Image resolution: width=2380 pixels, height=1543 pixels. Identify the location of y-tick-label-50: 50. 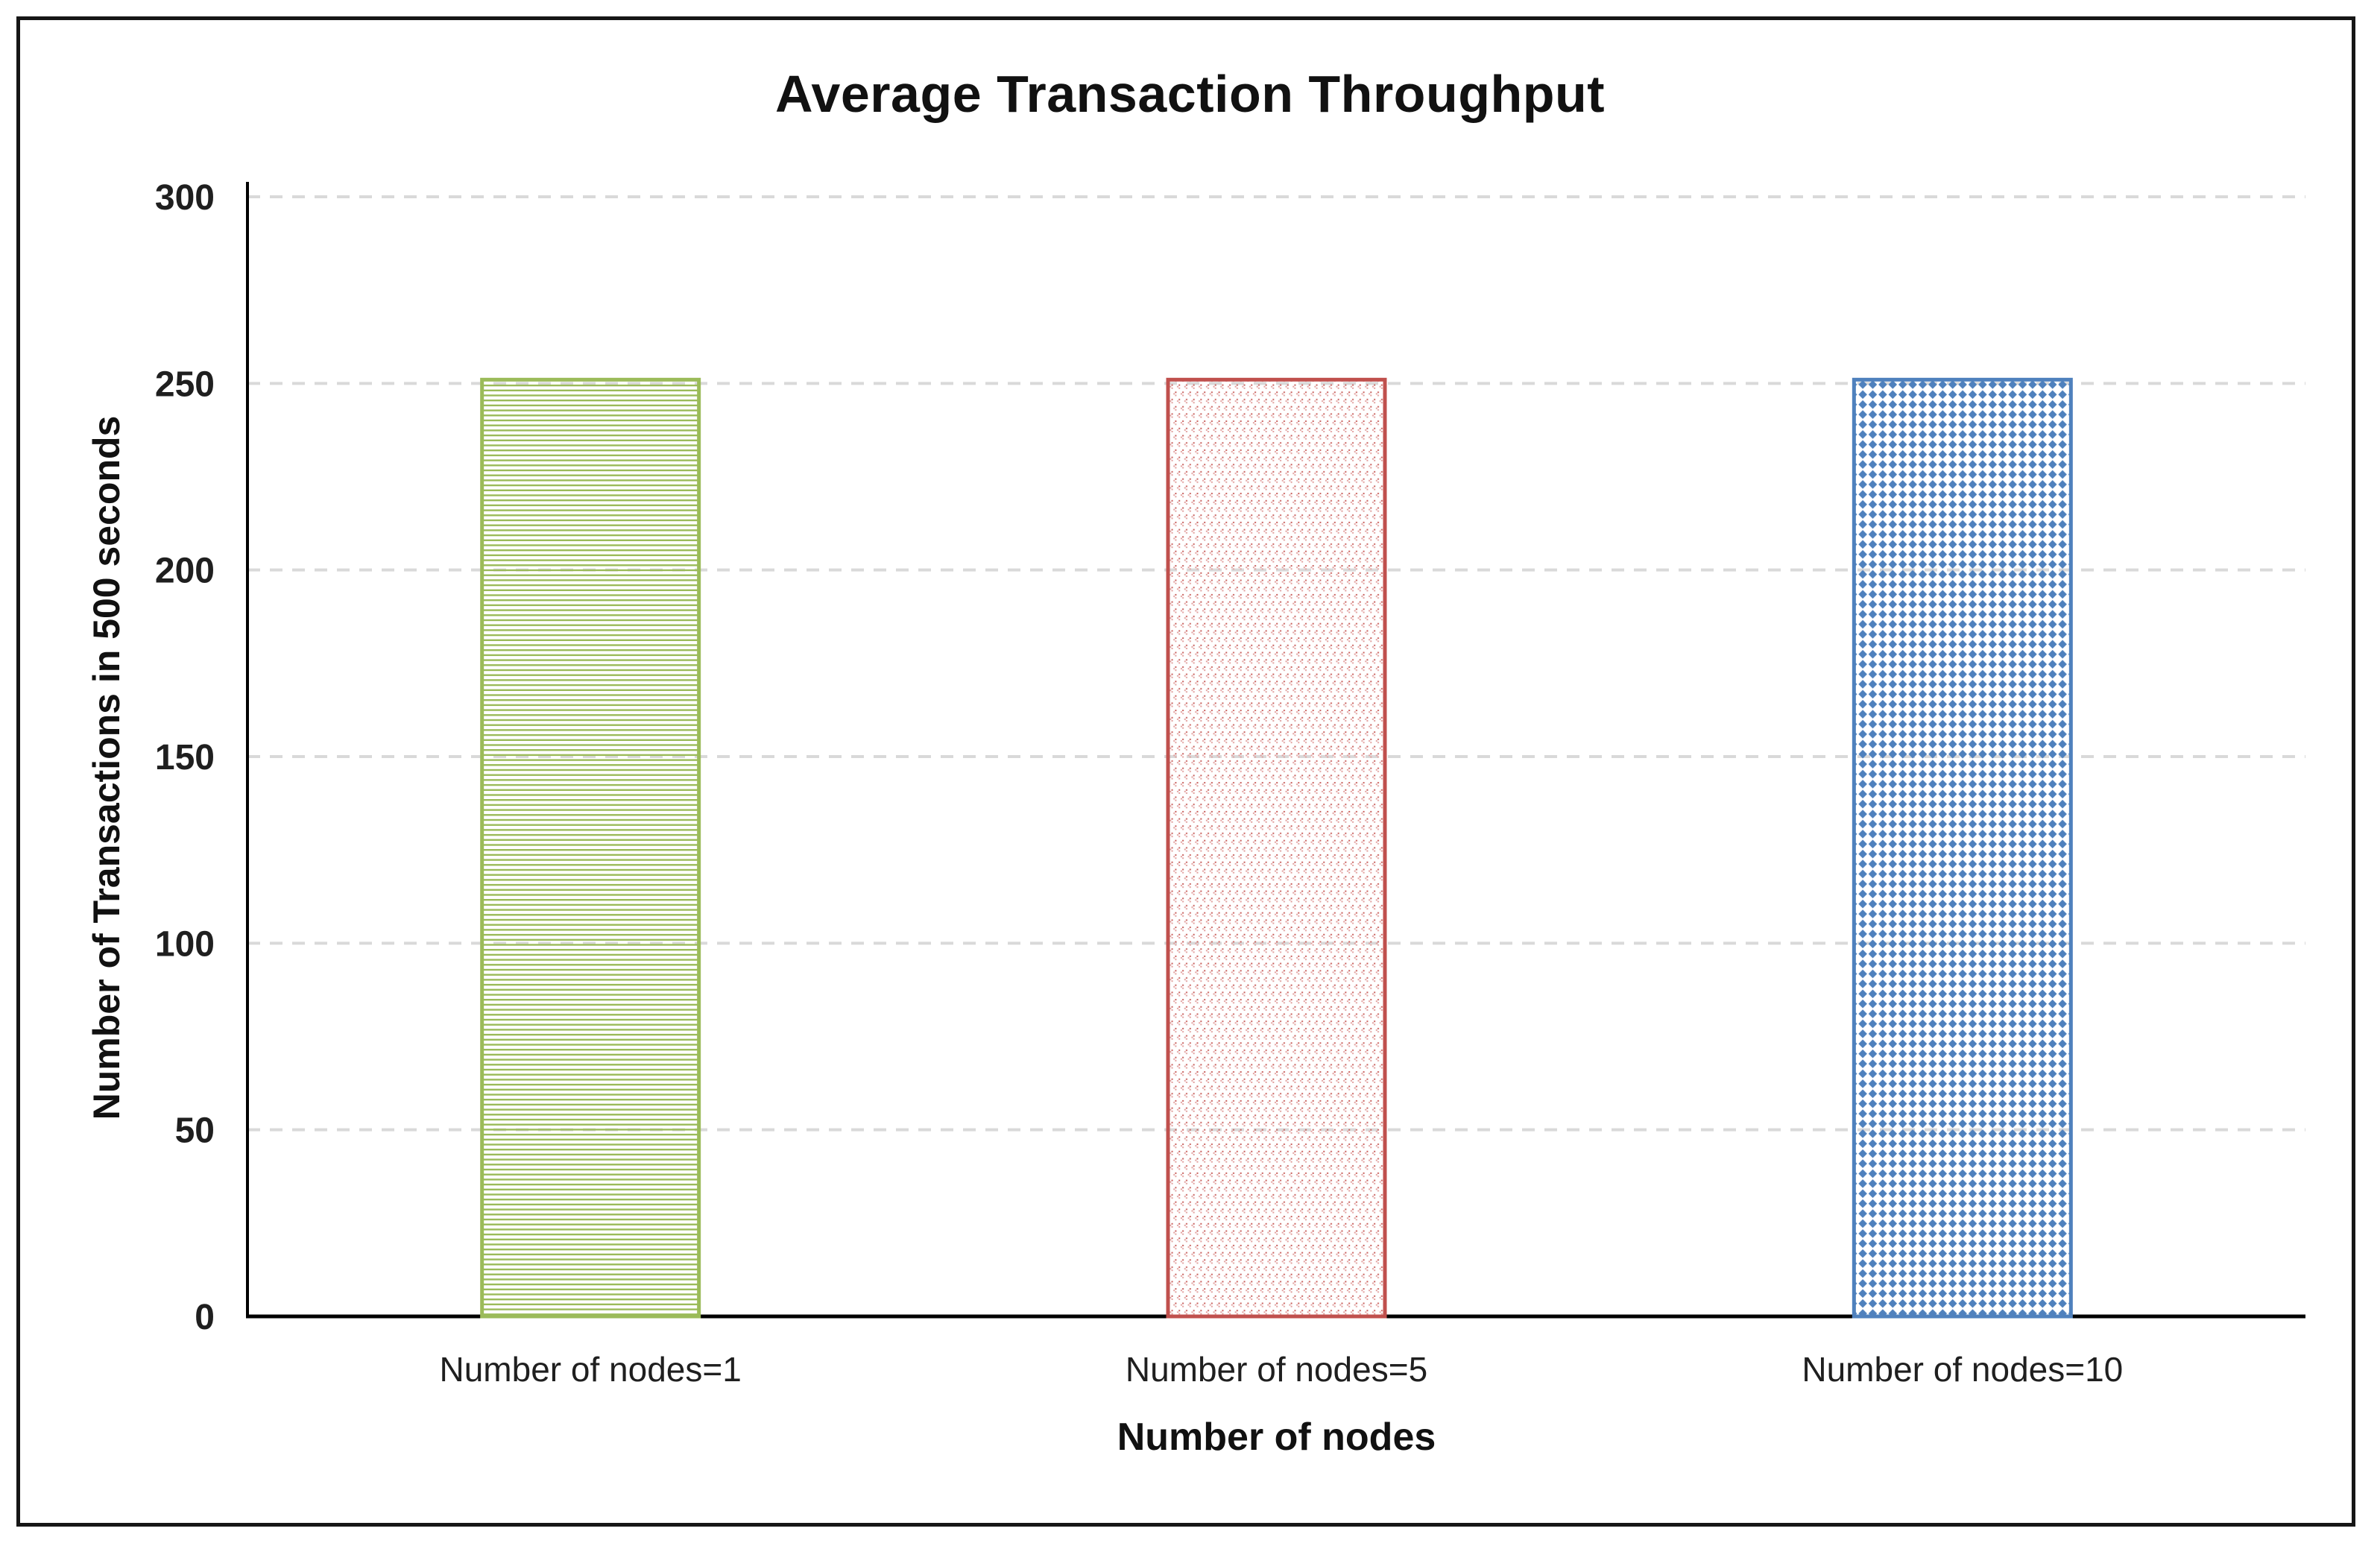
(195, 1131).